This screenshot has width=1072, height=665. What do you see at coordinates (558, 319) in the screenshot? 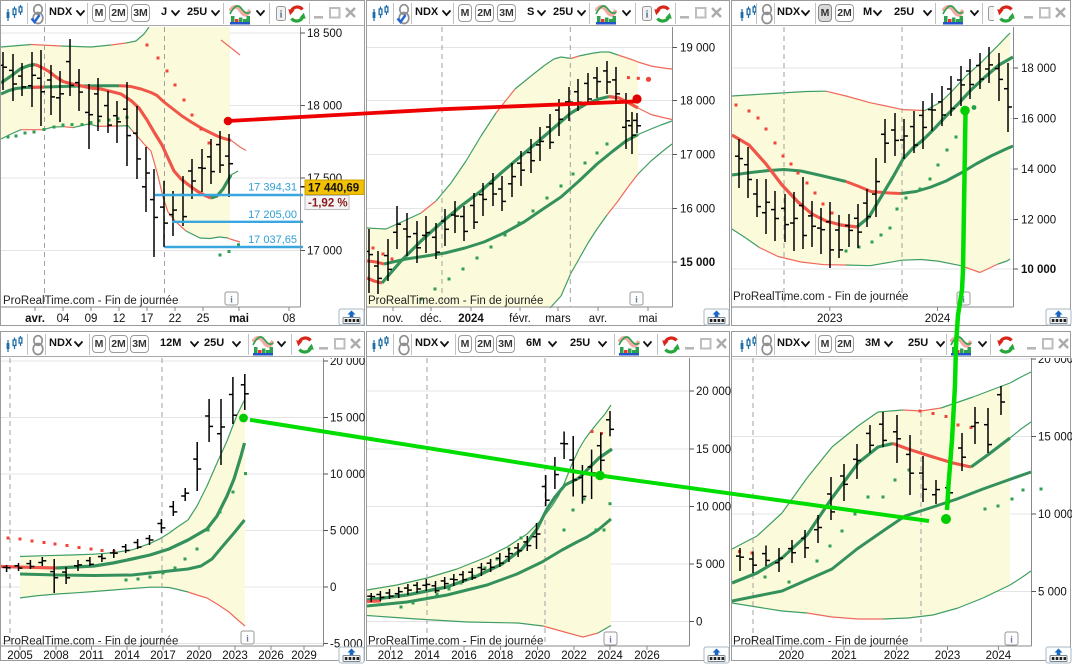
I see `svg-text: mars` at bounding box center [558, 319].